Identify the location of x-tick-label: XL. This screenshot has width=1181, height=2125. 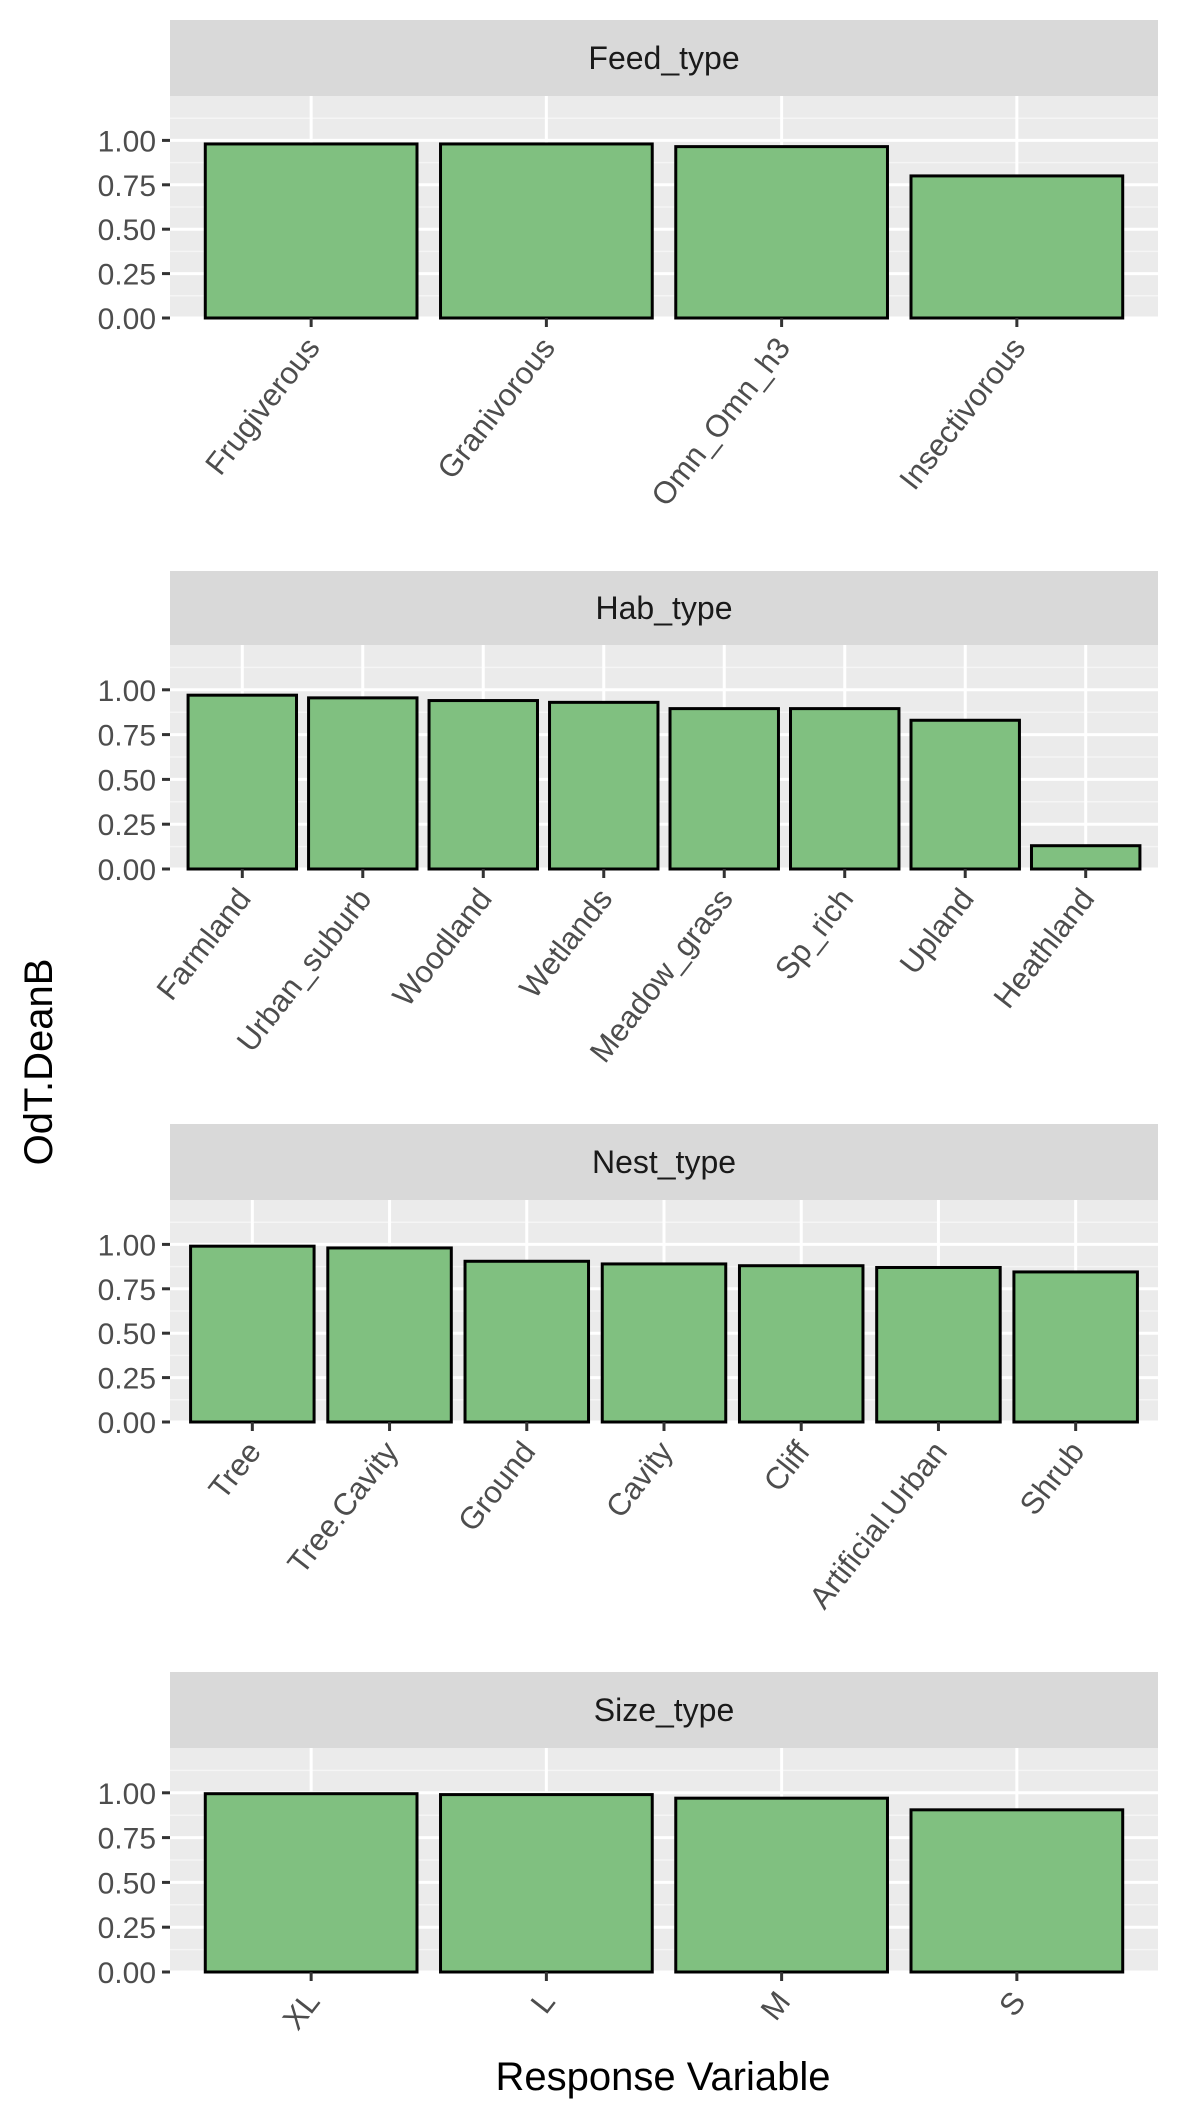
(301, 2010).